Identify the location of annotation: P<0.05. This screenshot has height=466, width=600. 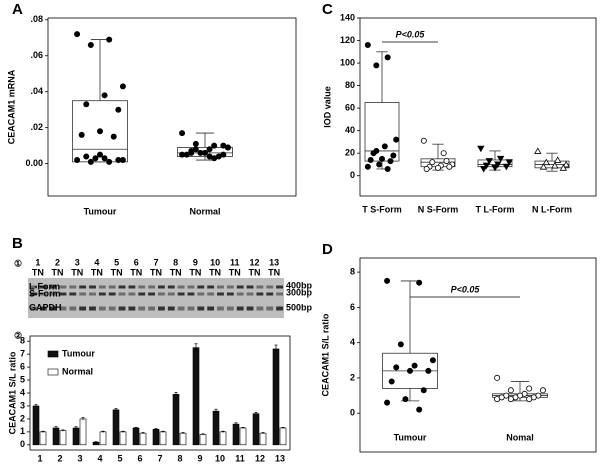
(411, 34).